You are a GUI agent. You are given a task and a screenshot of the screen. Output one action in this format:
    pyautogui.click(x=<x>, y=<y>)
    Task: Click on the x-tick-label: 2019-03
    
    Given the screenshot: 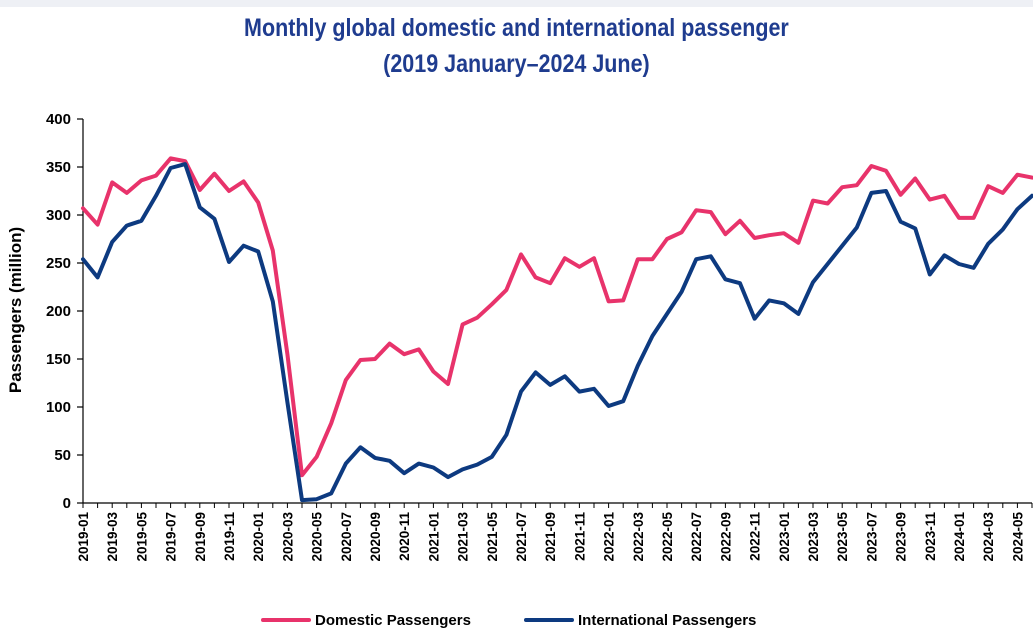 What is the action you would take?
    pyautogui.click(x=112, y=537)
    